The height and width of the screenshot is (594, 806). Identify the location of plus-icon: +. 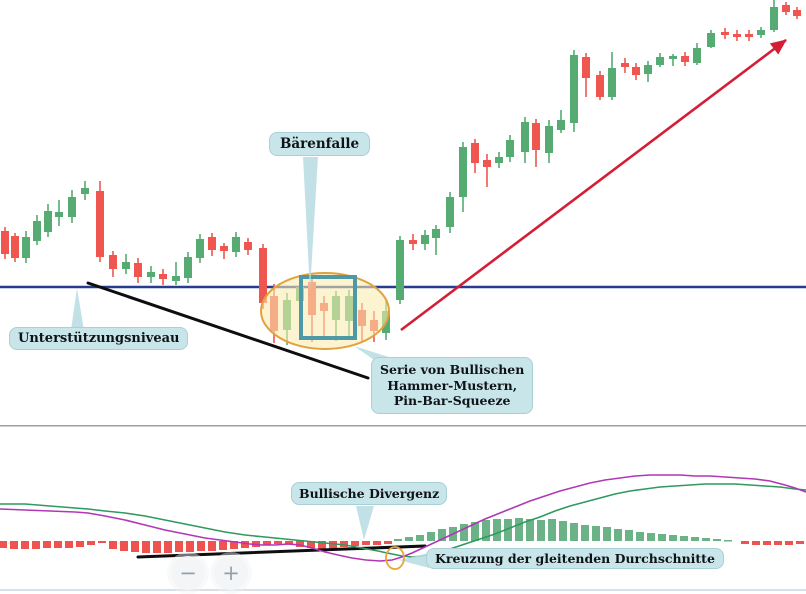
(231, 572).